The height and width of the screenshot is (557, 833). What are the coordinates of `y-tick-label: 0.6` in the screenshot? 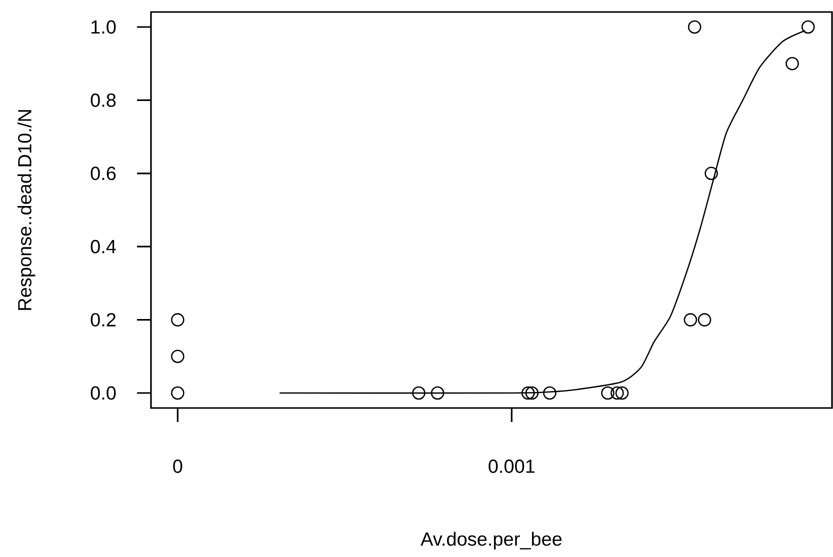 It's located at (103, 173).